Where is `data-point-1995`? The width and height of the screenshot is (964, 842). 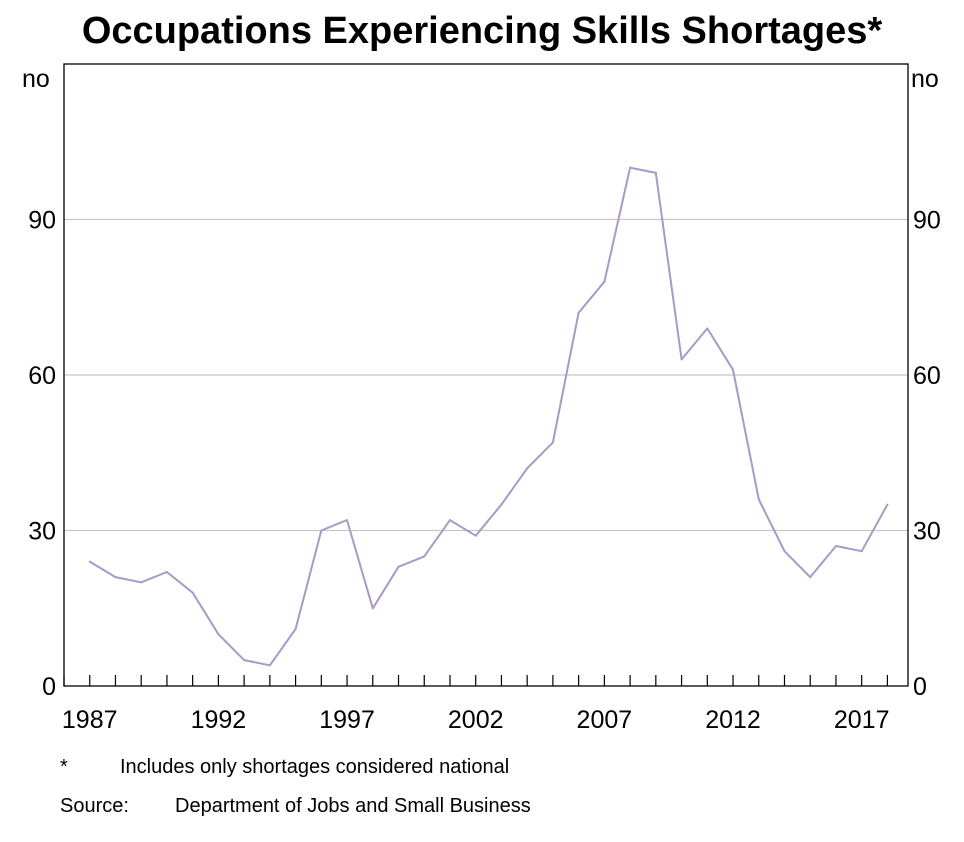
data-point-1995 is located at coordinates (295, 628).